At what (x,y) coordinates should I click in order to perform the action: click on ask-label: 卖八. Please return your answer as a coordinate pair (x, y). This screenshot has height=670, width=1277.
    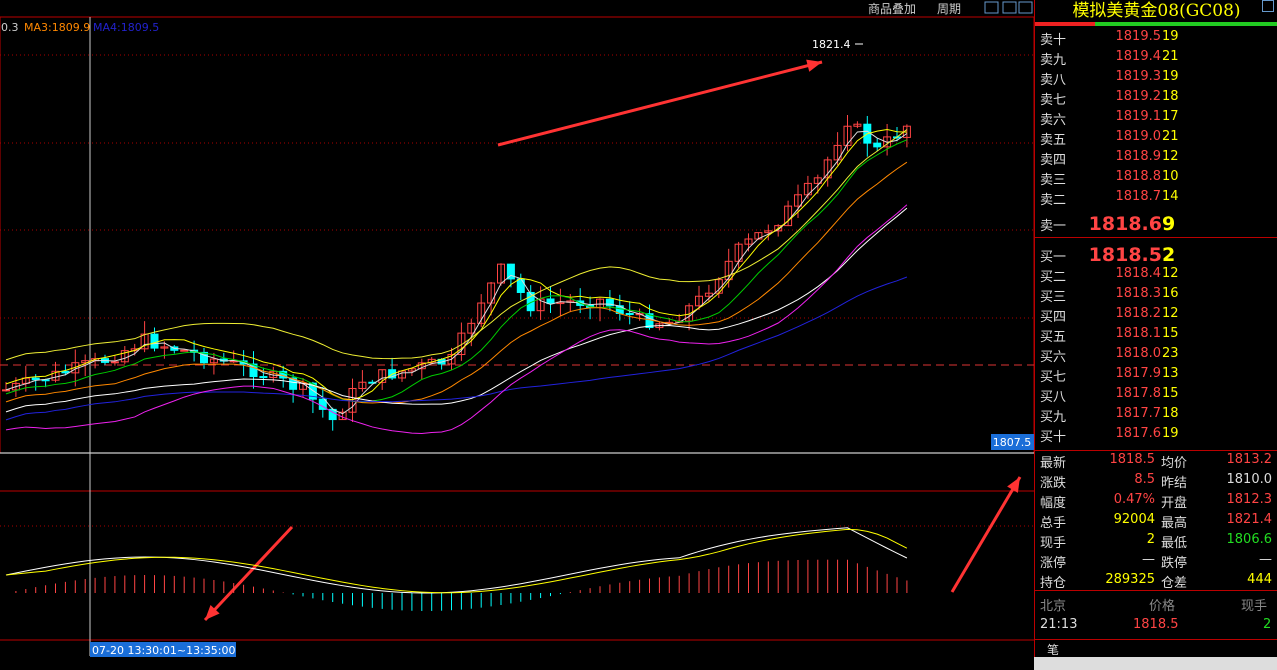
    Looking at the image, I should click on (1053, 80).